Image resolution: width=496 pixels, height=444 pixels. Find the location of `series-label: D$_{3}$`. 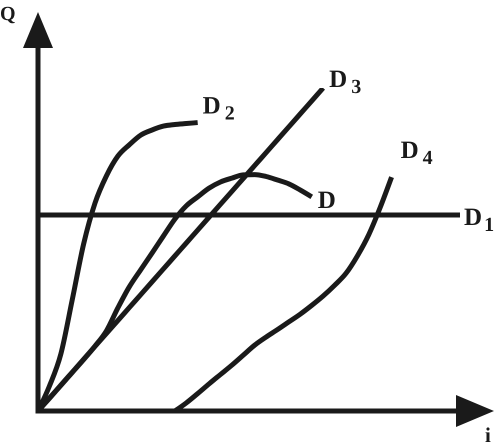

series-label: D$_{3}$ is located at coordinates (345, 82).